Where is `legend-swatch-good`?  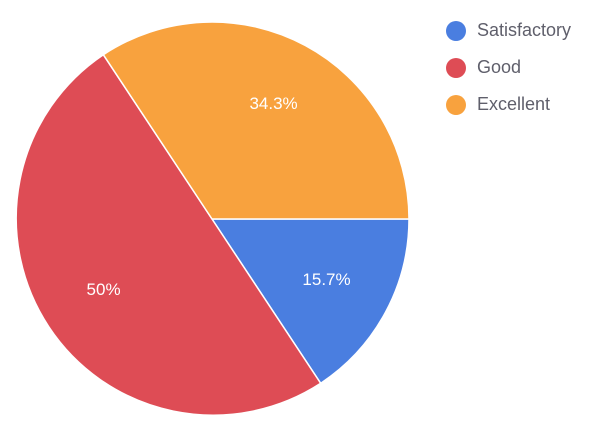
legend-swatch-good is located at coordinates (456, 67).